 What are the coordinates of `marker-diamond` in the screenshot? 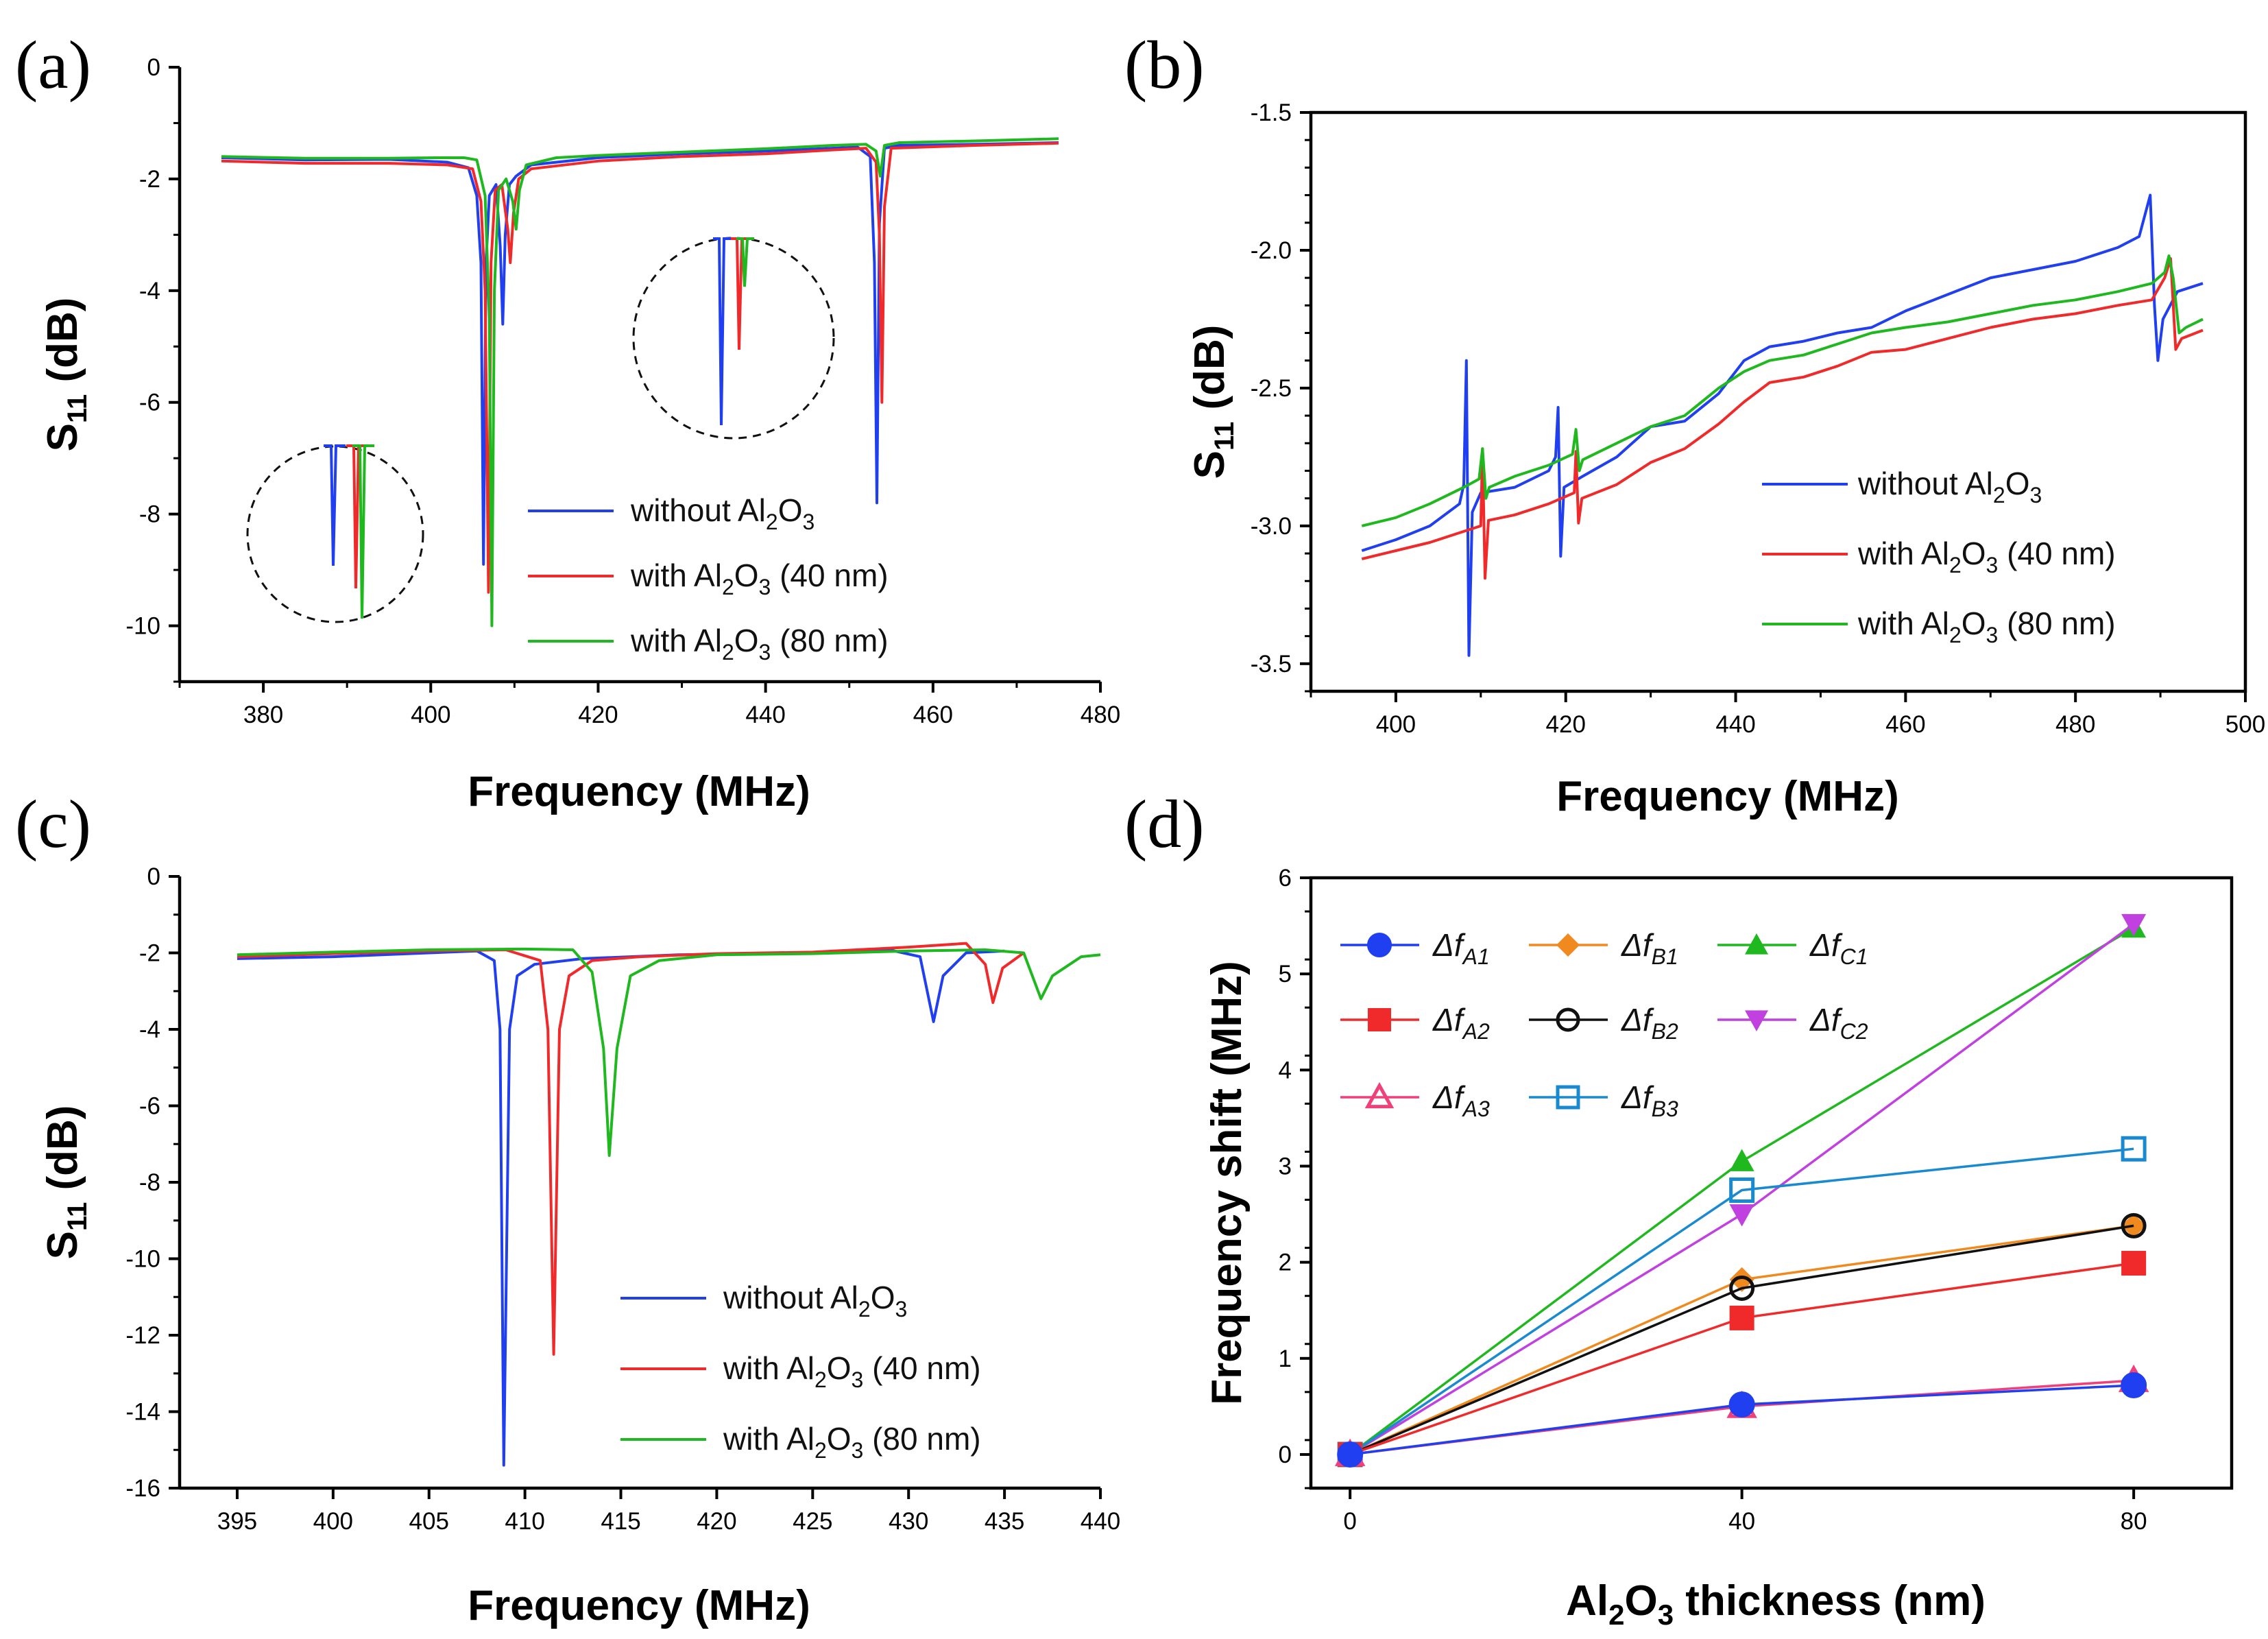 It's located at (2134, 1226).